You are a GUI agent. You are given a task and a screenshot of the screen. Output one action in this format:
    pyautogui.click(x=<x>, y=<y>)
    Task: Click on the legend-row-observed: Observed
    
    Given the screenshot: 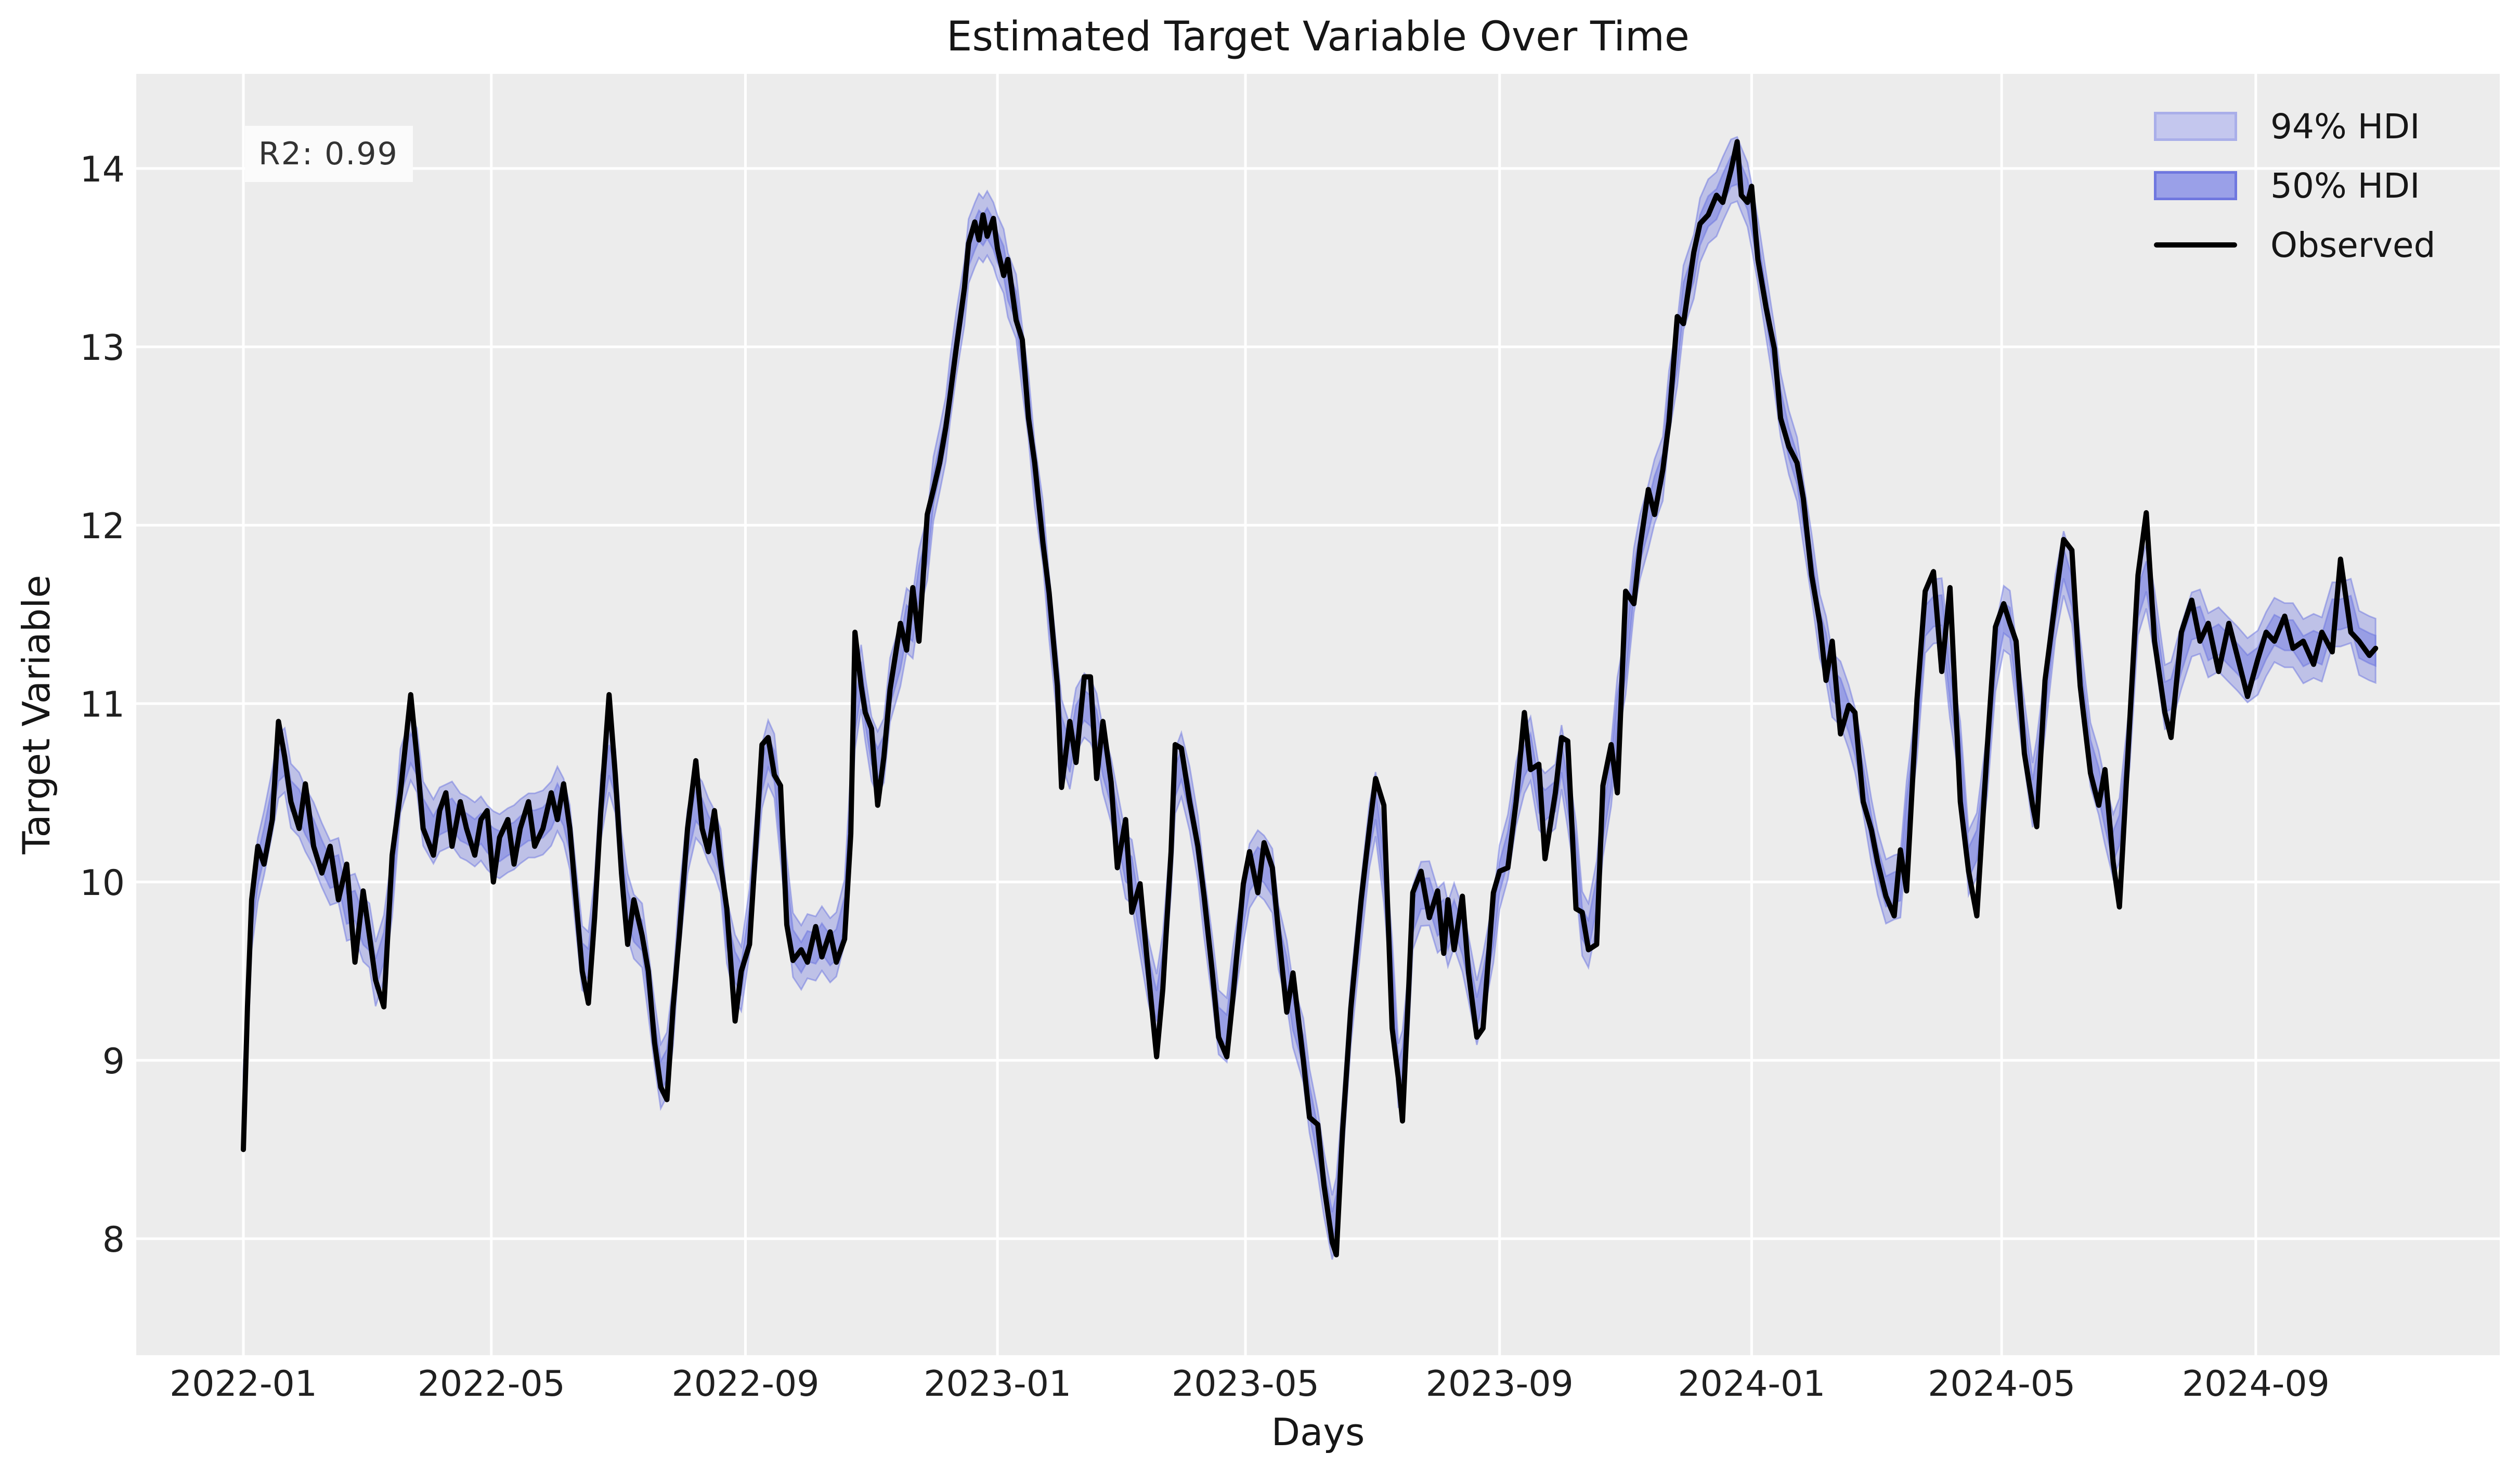 What is the action you would take?
    pyautogui.click(x=2295, y=245)
    